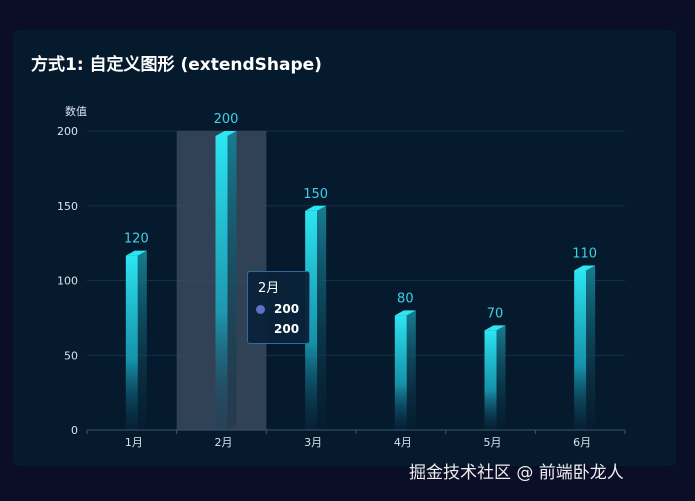 This screenshot has height=501, width=695. What do you see at coordinates (71, 355) in the screenshot?
I see `y-tick-label: 50` at bounding box center [71, 355].